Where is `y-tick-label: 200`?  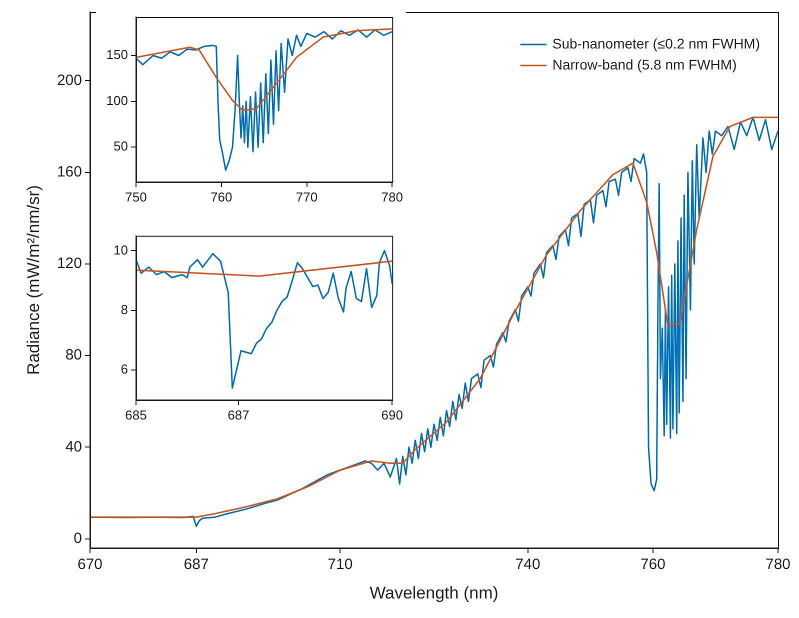 y-tick-label: 200 is located at coordinates (69, 80).